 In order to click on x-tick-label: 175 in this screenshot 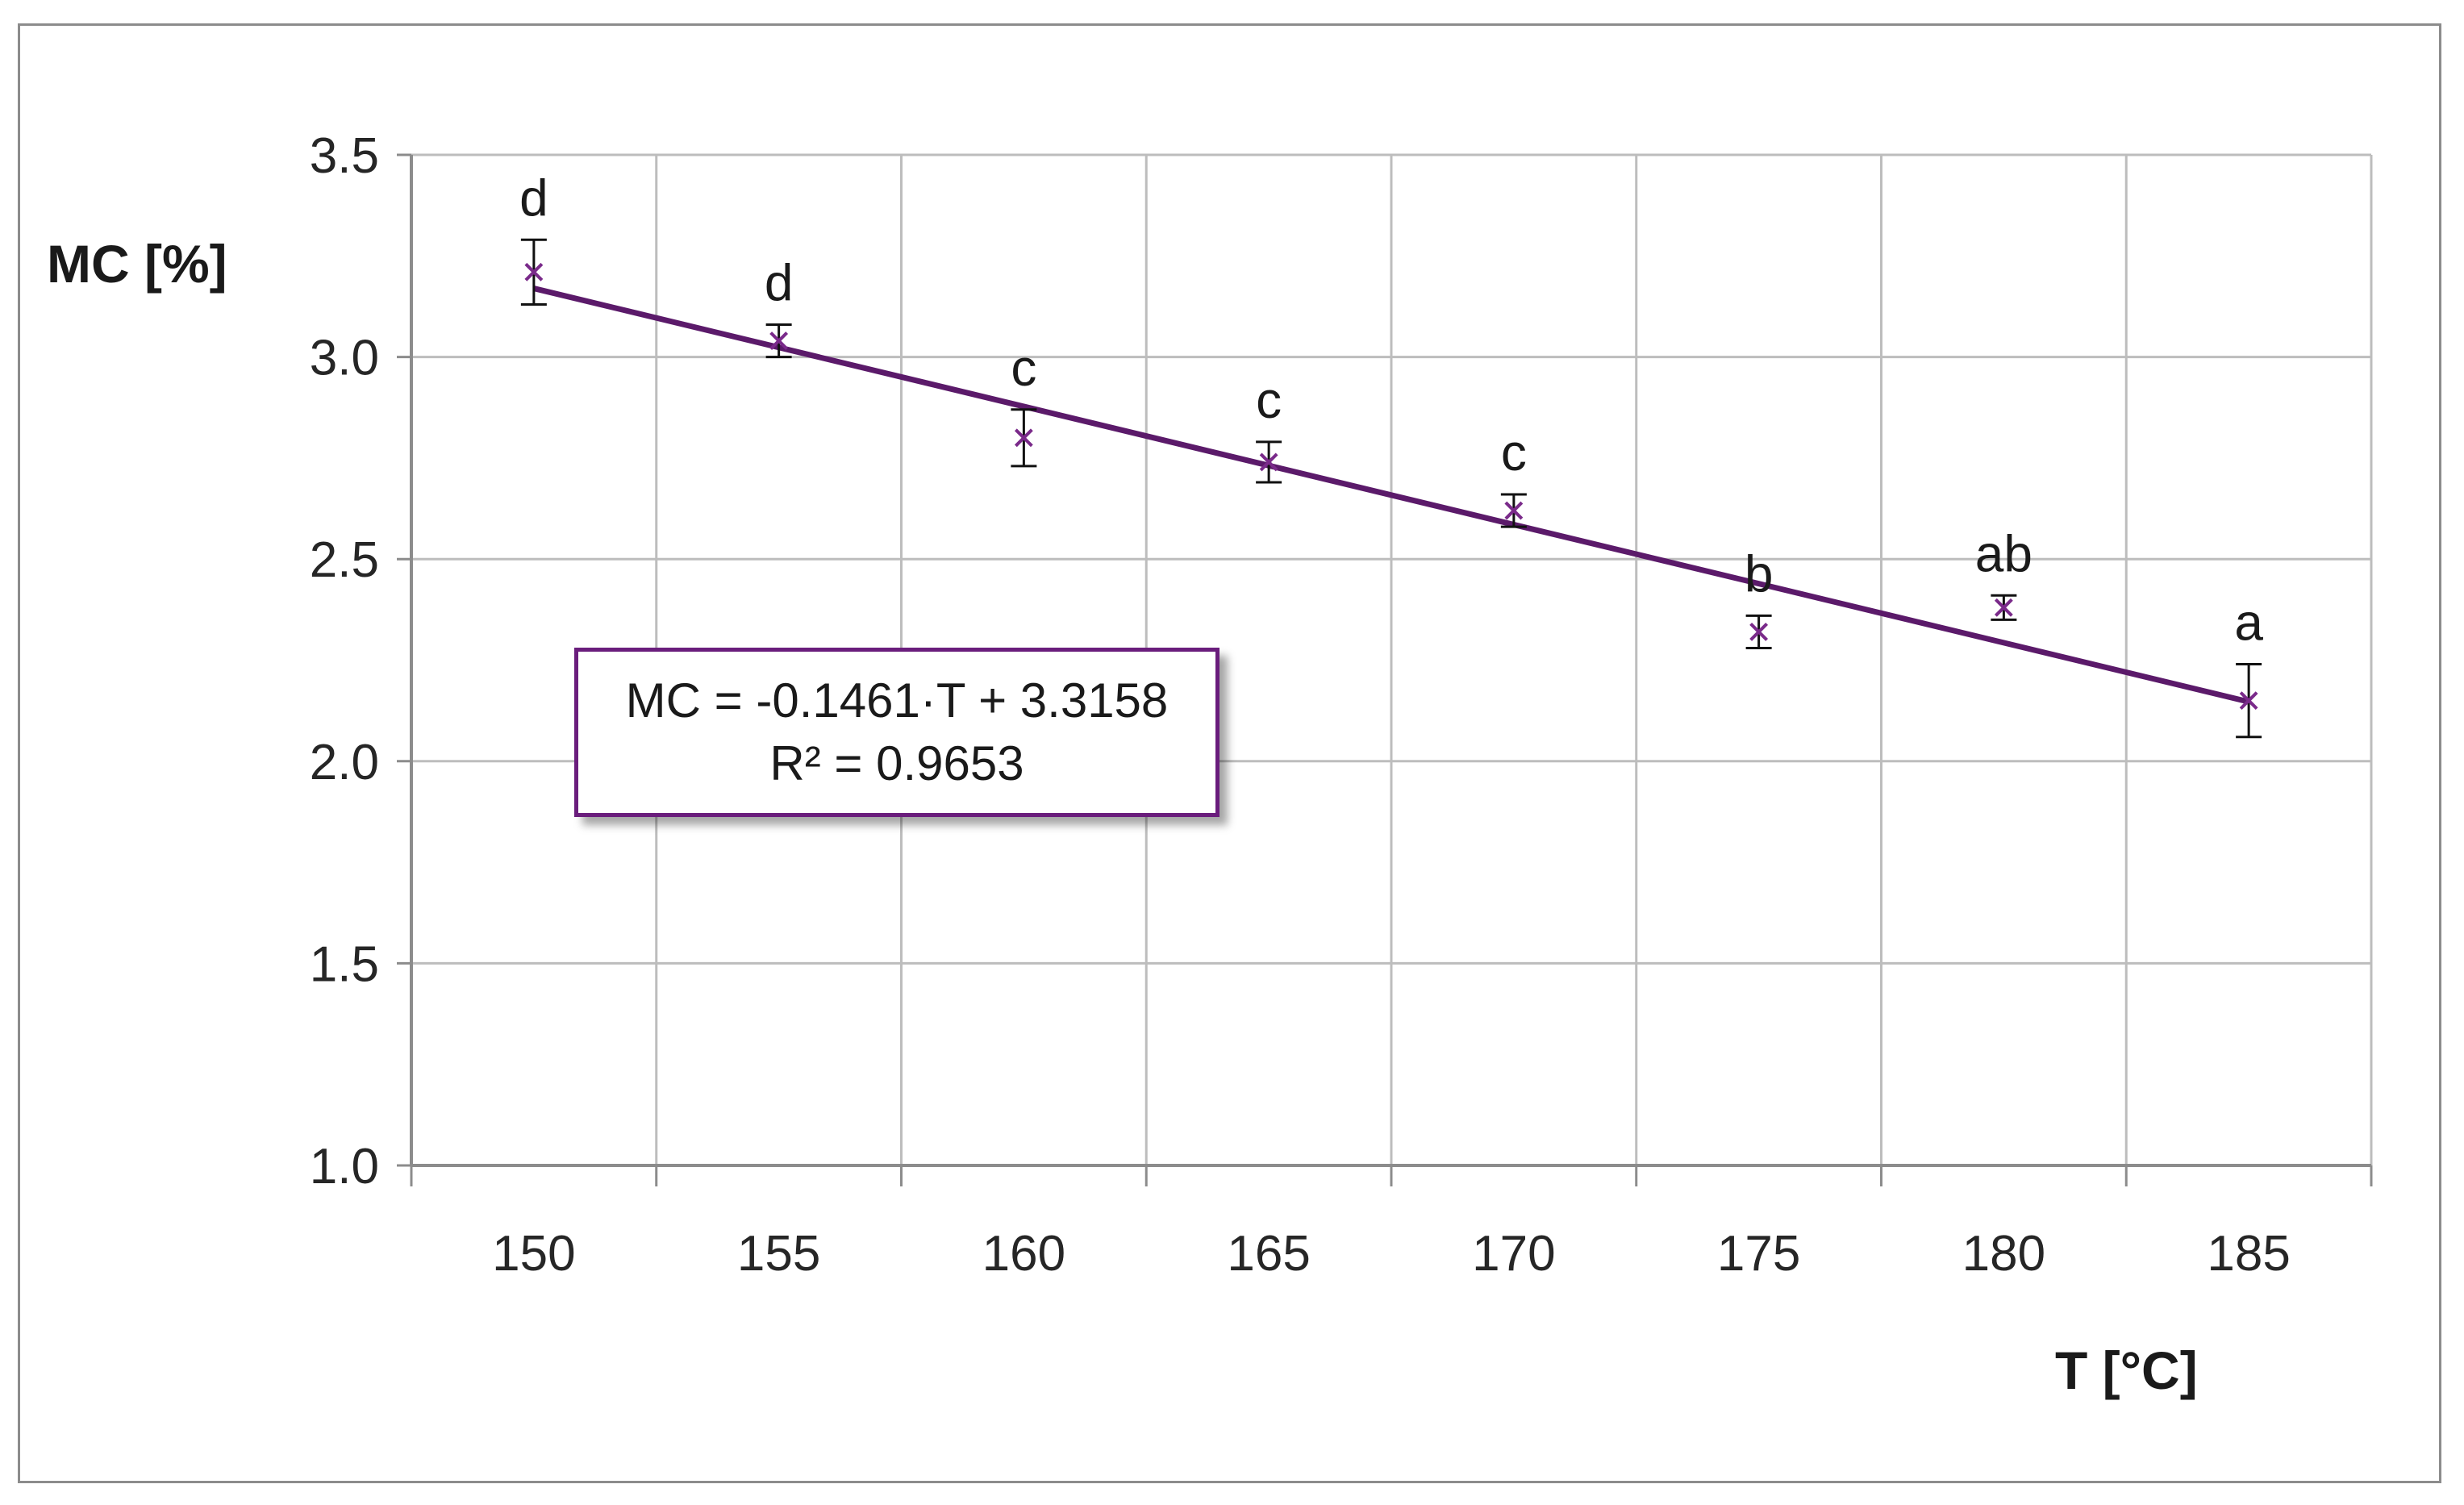, I will do `click(1759, 1254)`.